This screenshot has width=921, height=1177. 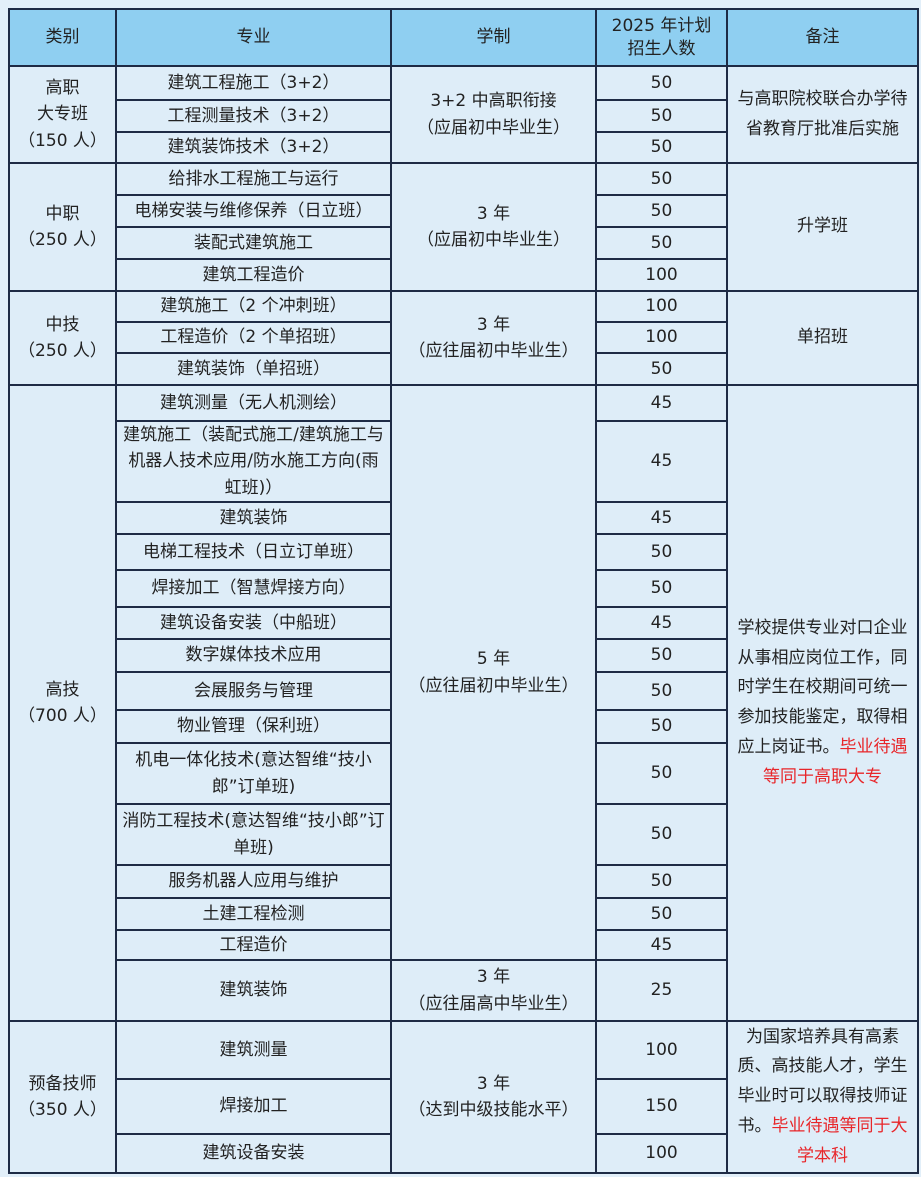 I want to click on major-cell: 物业管理（保利班）, so click(x=253, y=727).